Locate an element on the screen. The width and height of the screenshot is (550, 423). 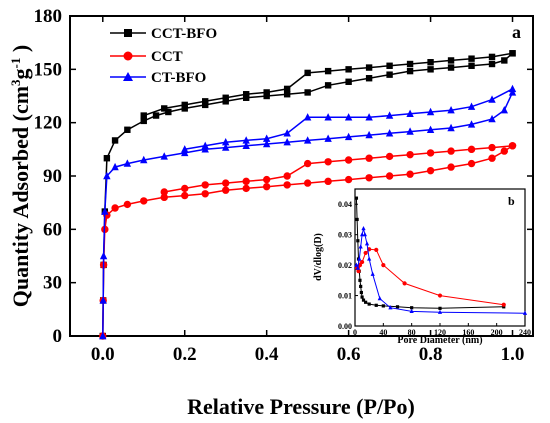
legend: CCT-BFO CCT CT-BFO is located at coordinates (163, 56).